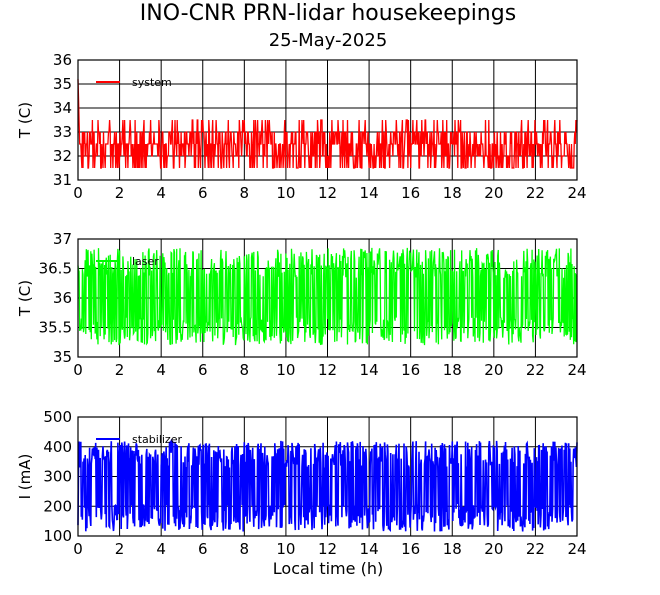 The height and width of the screenshot is (595, 660). I want to click on chart-title: INO-CNR PRN-lidar housekeepings, so click(328, 13).